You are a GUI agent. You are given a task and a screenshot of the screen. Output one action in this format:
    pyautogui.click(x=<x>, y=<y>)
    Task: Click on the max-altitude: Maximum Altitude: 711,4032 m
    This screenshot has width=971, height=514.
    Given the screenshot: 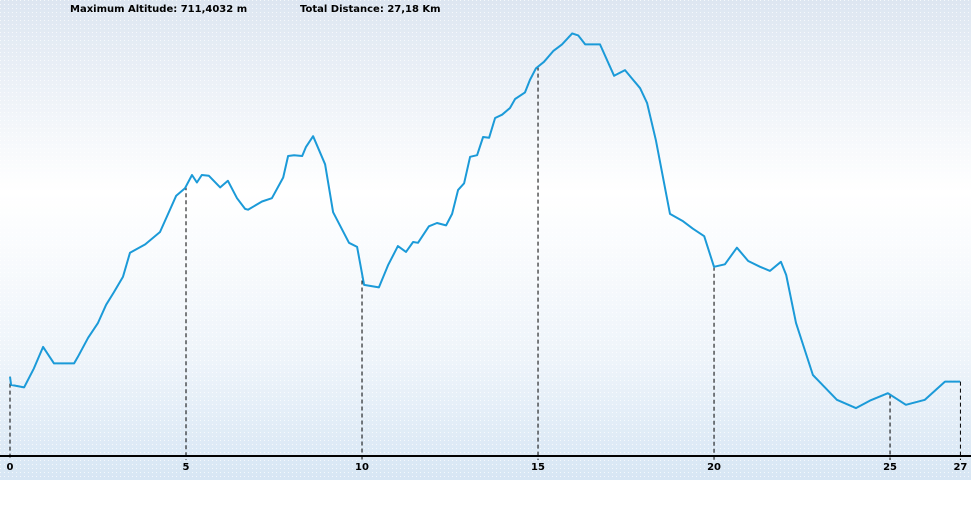 What is the action you would take?
    pyautogui.click(x=158, y=9)
    